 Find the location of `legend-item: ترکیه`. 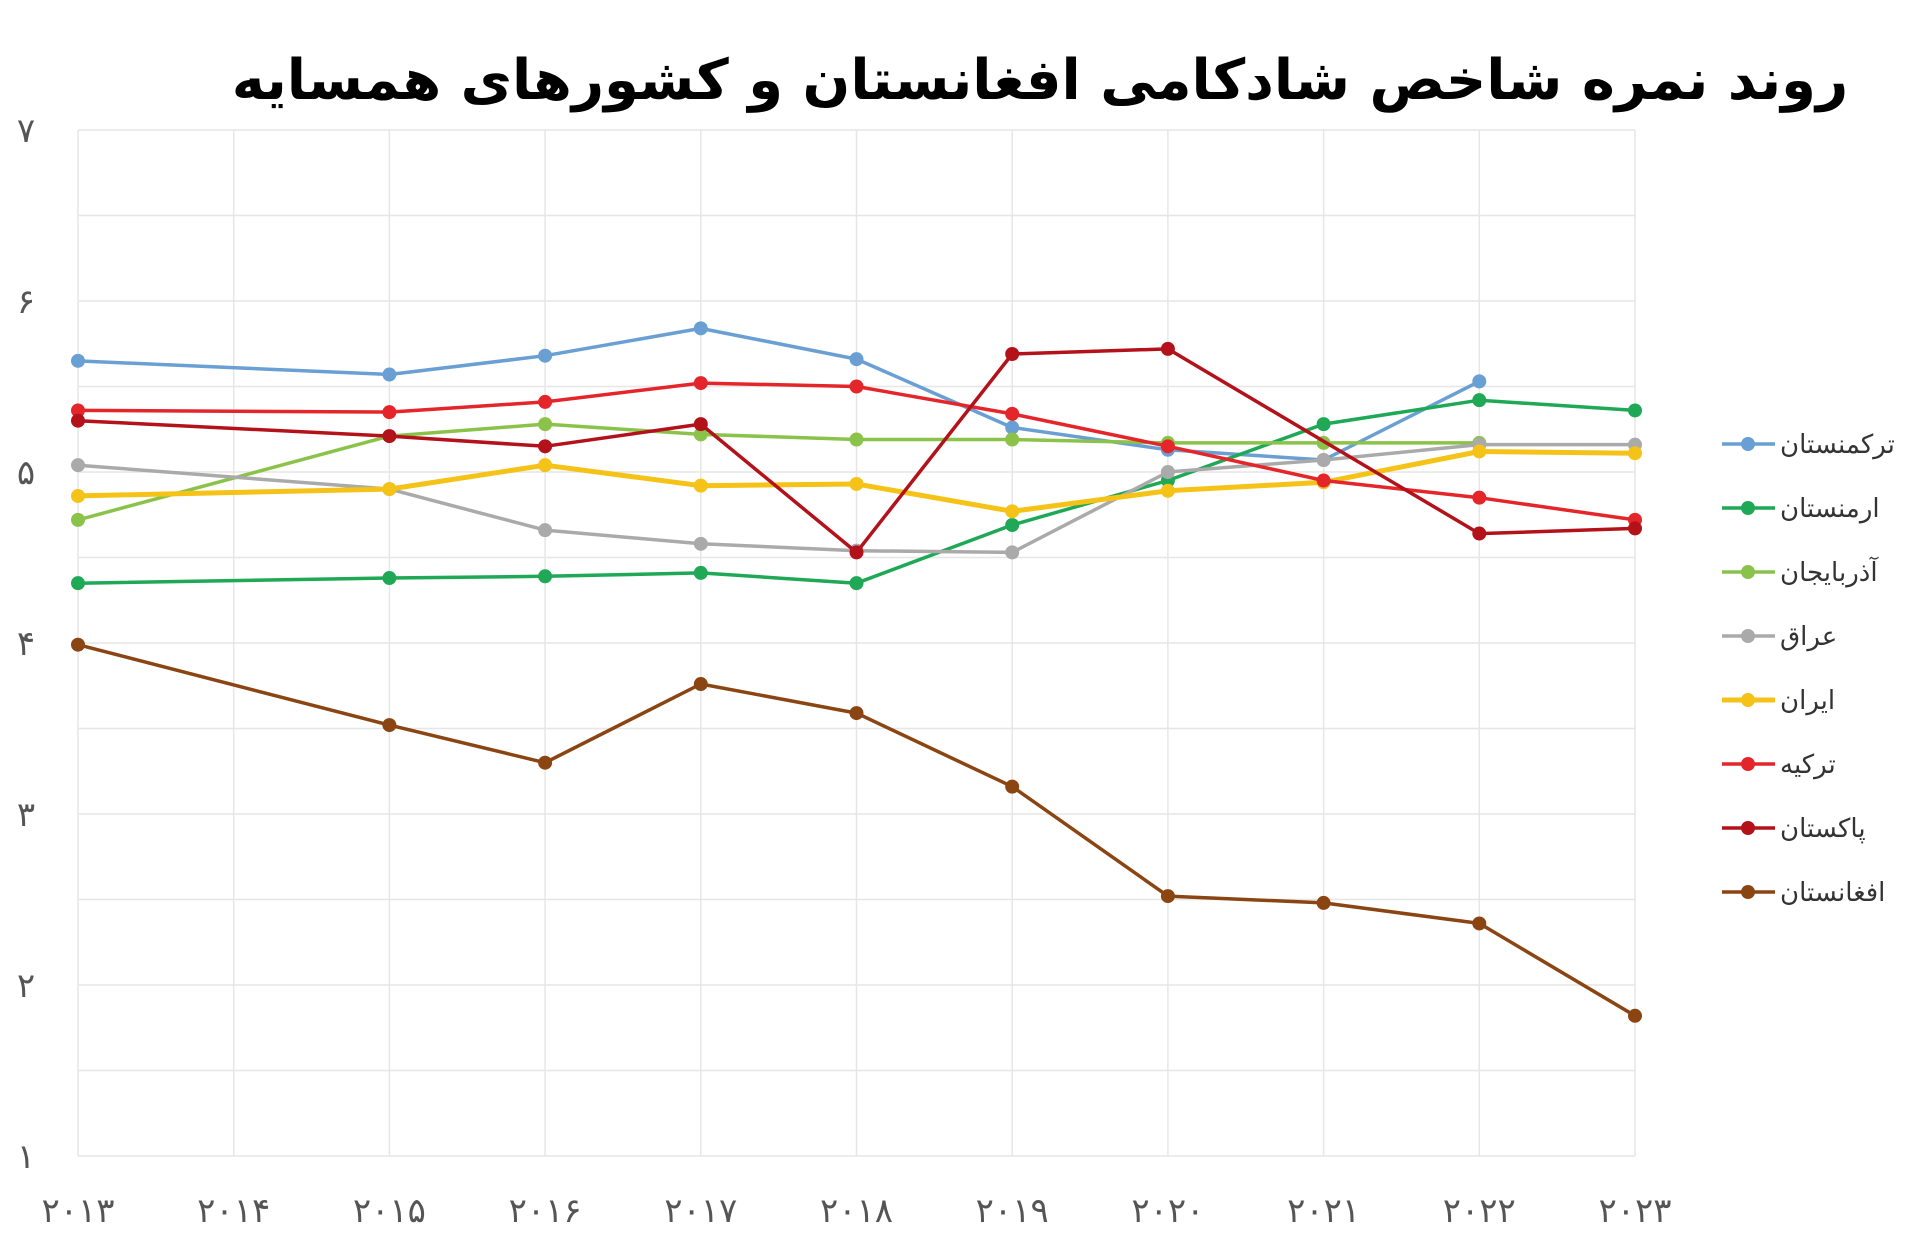

legend-item: ترکیه is located at coordinates (1779, 765).